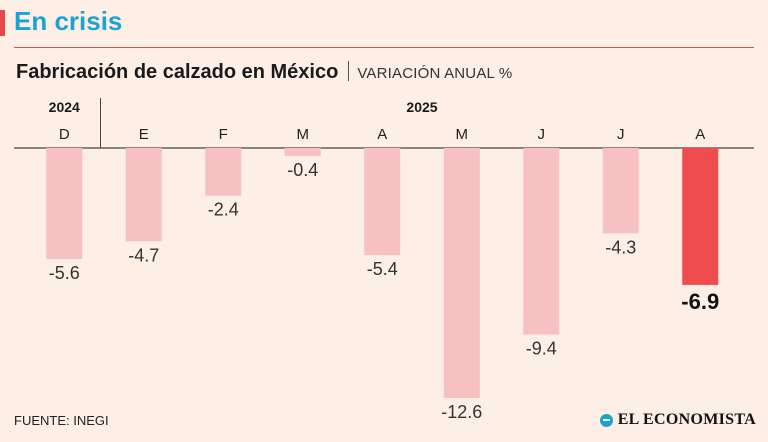  What do you see at coordinates (435, 73) in the screenshot?
I see `chart-subtitle: VARIACIÓN ANUAL %` at bounding box center [435, 73].